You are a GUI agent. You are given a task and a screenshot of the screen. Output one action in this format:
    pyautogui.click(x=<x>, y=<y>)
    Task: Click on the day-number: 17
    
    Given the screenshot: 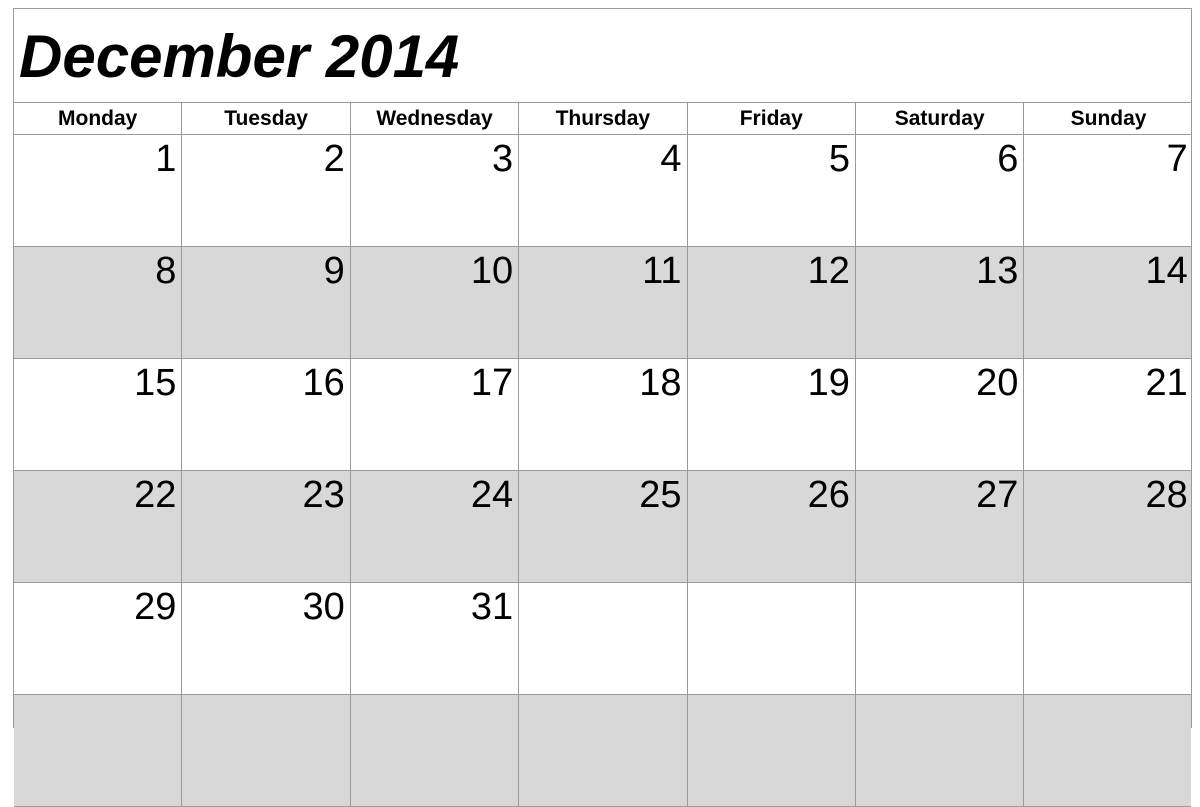 What is the action you would take?
    pyautogui.click(x=492, y=383)
    